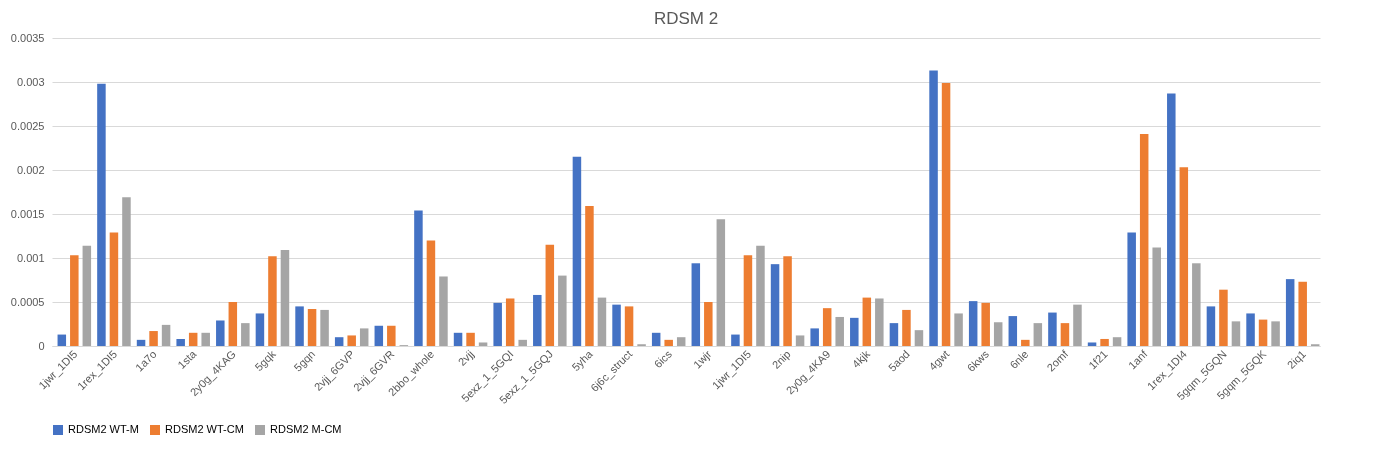  Describe the element at coordinates (861, 359) in the screenshot. I see `x-tick-label: 4kjk` at that location.